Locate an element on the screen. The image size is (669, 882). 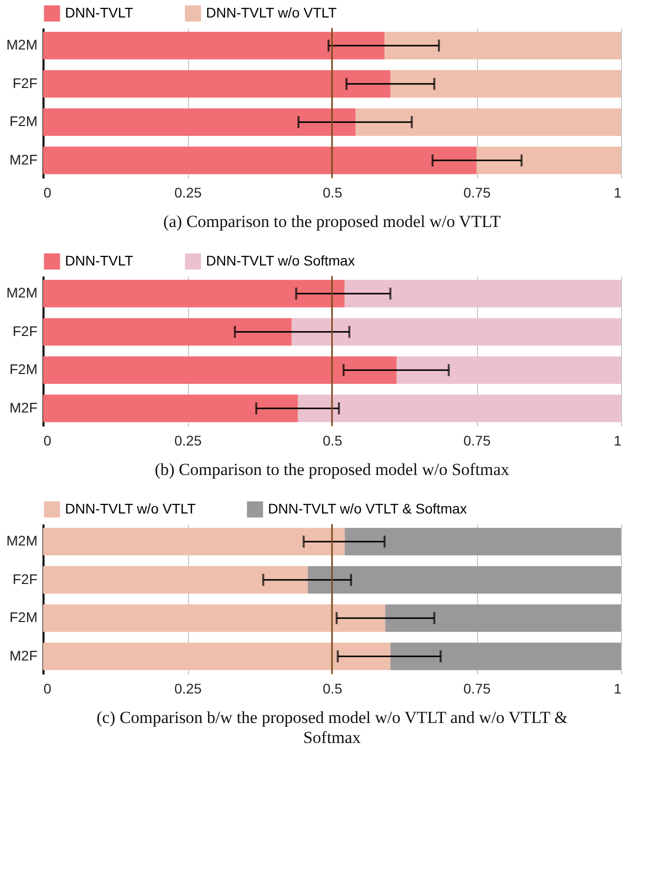
legend-label: DNN-TVLT w/o Softmax is located at coordinates (280, 260).